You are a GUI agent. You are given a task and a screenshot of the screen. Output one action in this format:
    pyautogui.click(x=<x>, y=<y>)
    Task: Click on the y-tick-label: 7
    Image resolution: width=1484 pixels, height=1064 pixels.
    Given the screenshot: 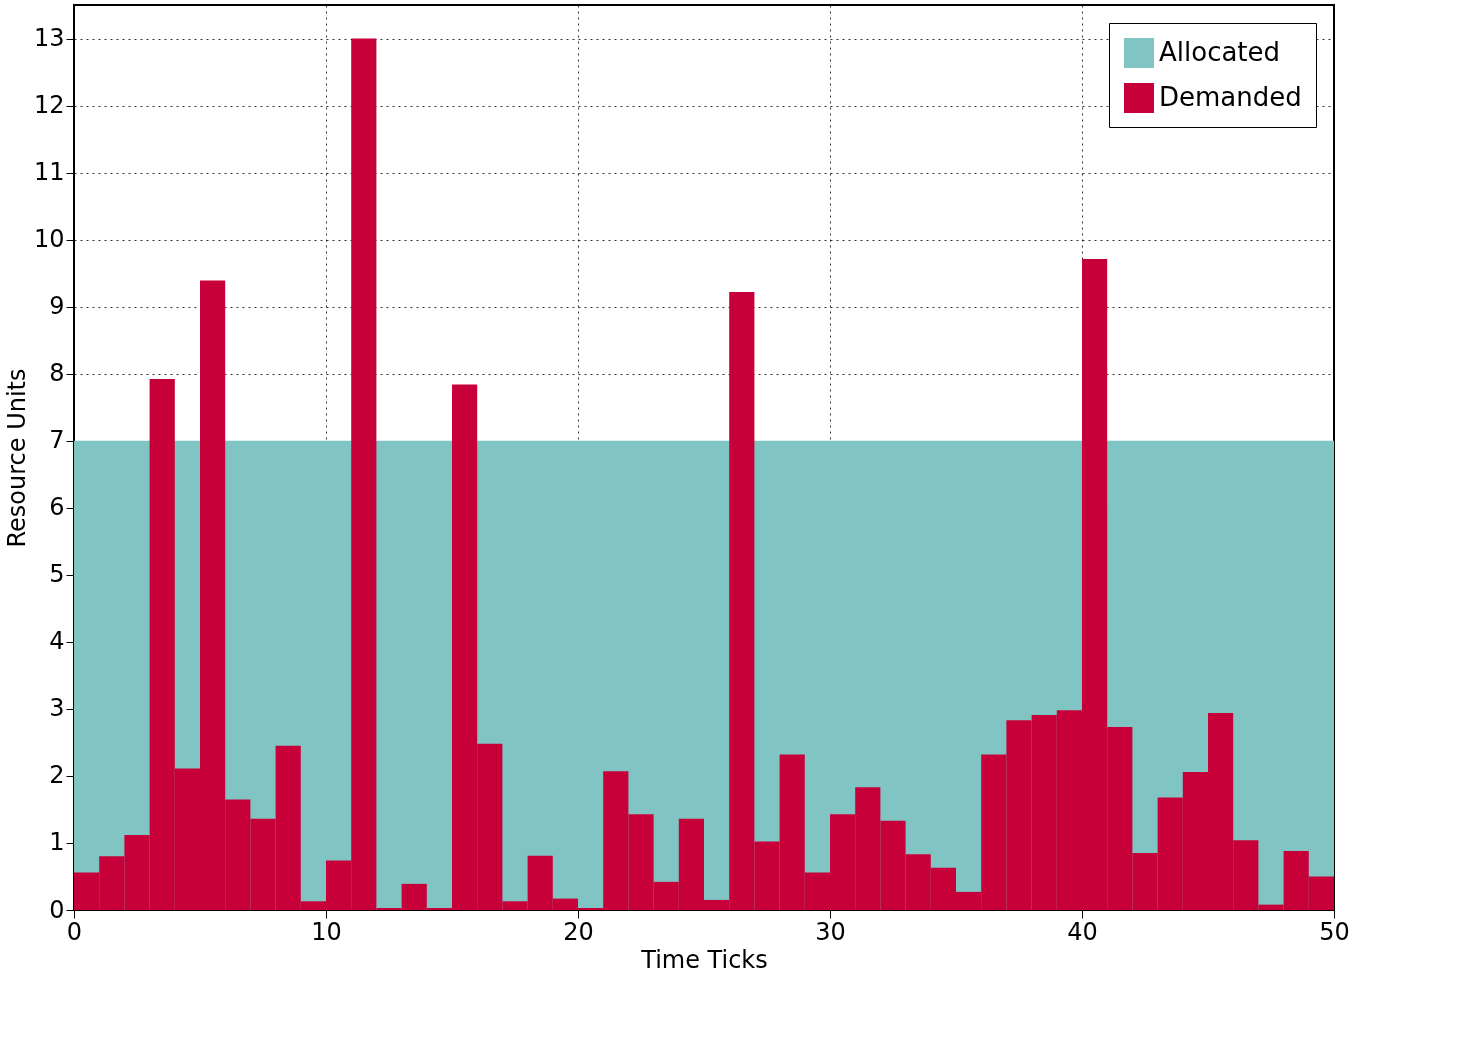 What is the action you would take?
    pyautogui.click(x=57, y=440)
    